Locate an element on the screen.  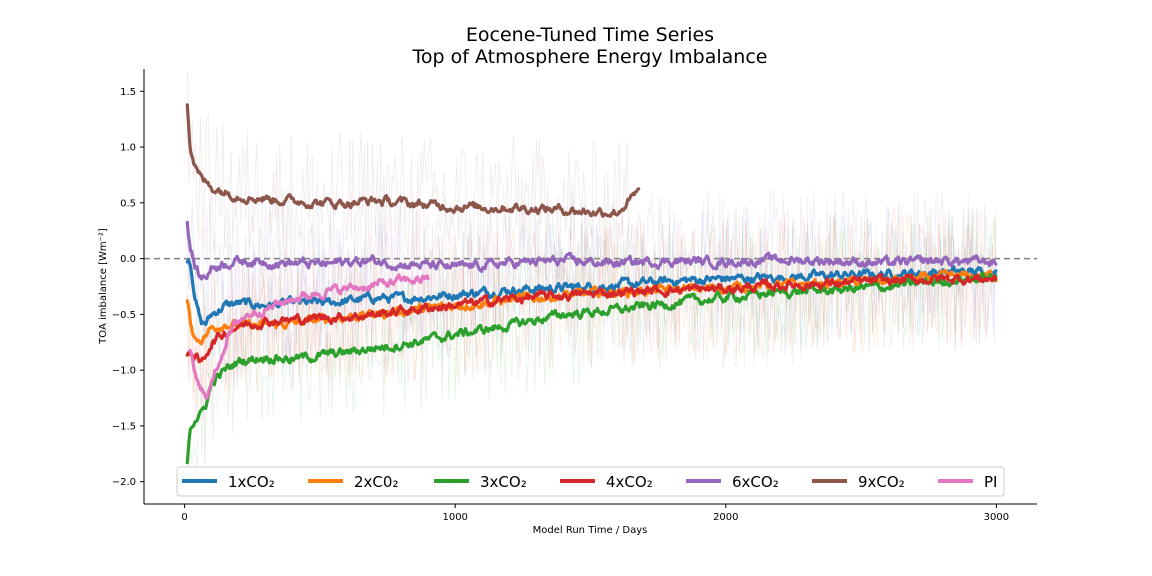
x-axis-label: Model Run Time / Days is located at coordinates (590, 530).